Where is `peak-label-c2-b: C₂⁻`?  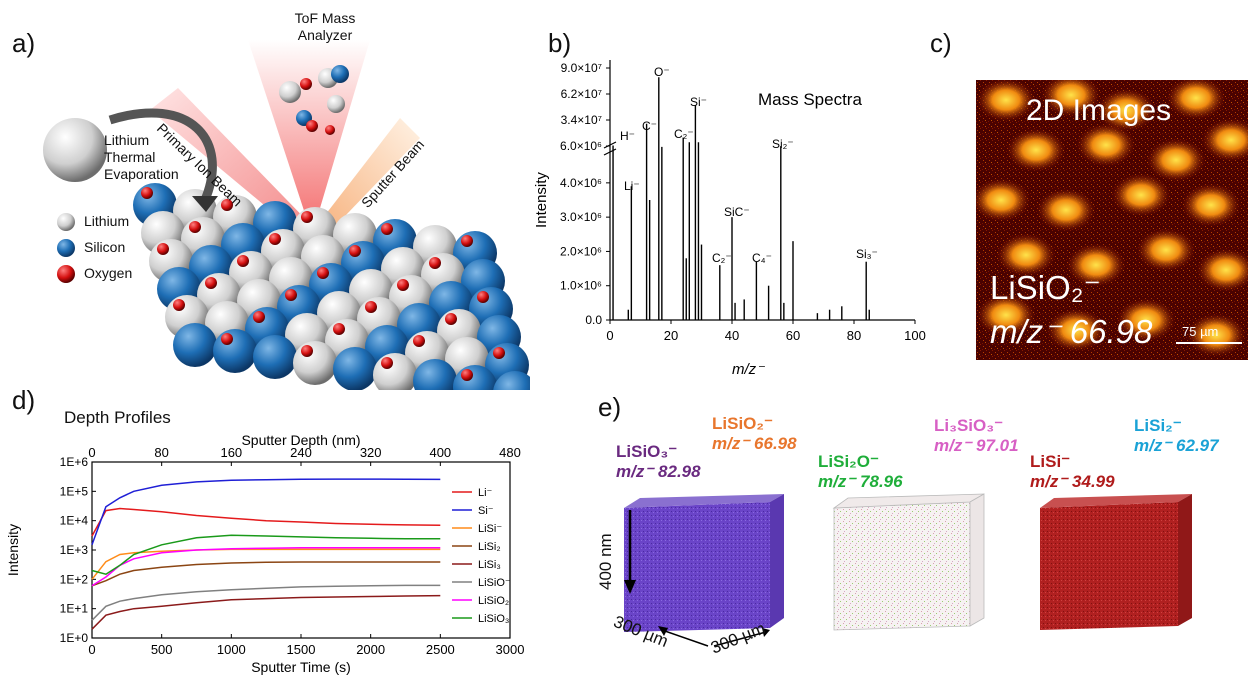 peak-label-c2-b: C₂⁻ is located at coordinates (722, 258).